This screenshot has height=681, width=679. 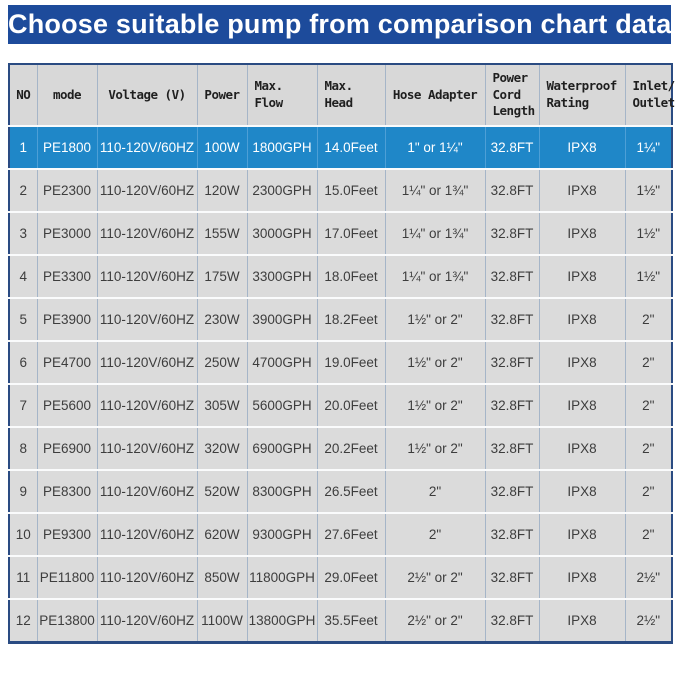 I want to click on cell-mode: PE8300, so click(x=67, y=492).